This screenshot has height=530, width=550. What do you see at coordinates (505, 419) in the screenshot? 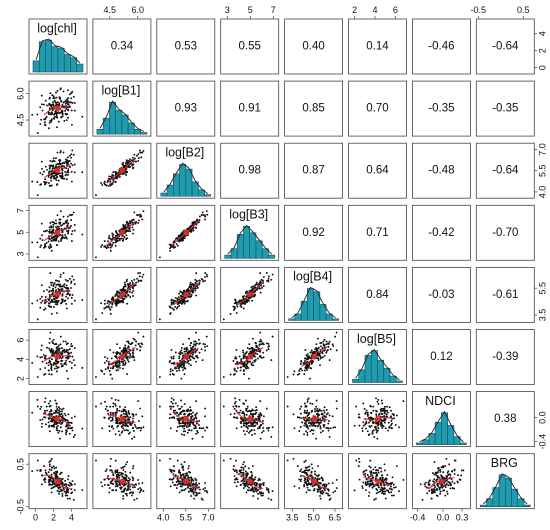
I see `panel-6-7: 0.38` at bounding box center [505, 419].